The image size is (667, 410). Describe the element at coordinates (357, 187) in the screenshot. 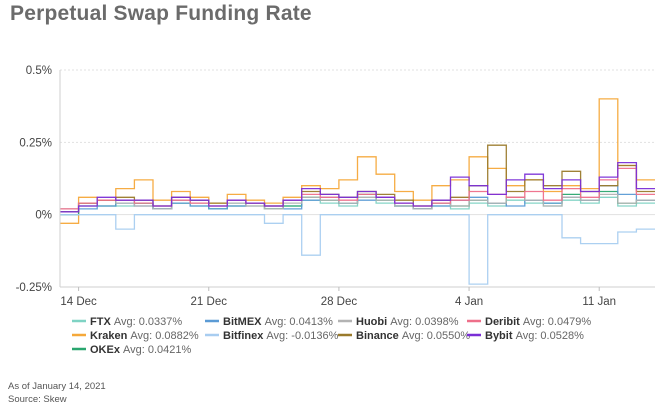

I see `series-line-bybit` at that location.